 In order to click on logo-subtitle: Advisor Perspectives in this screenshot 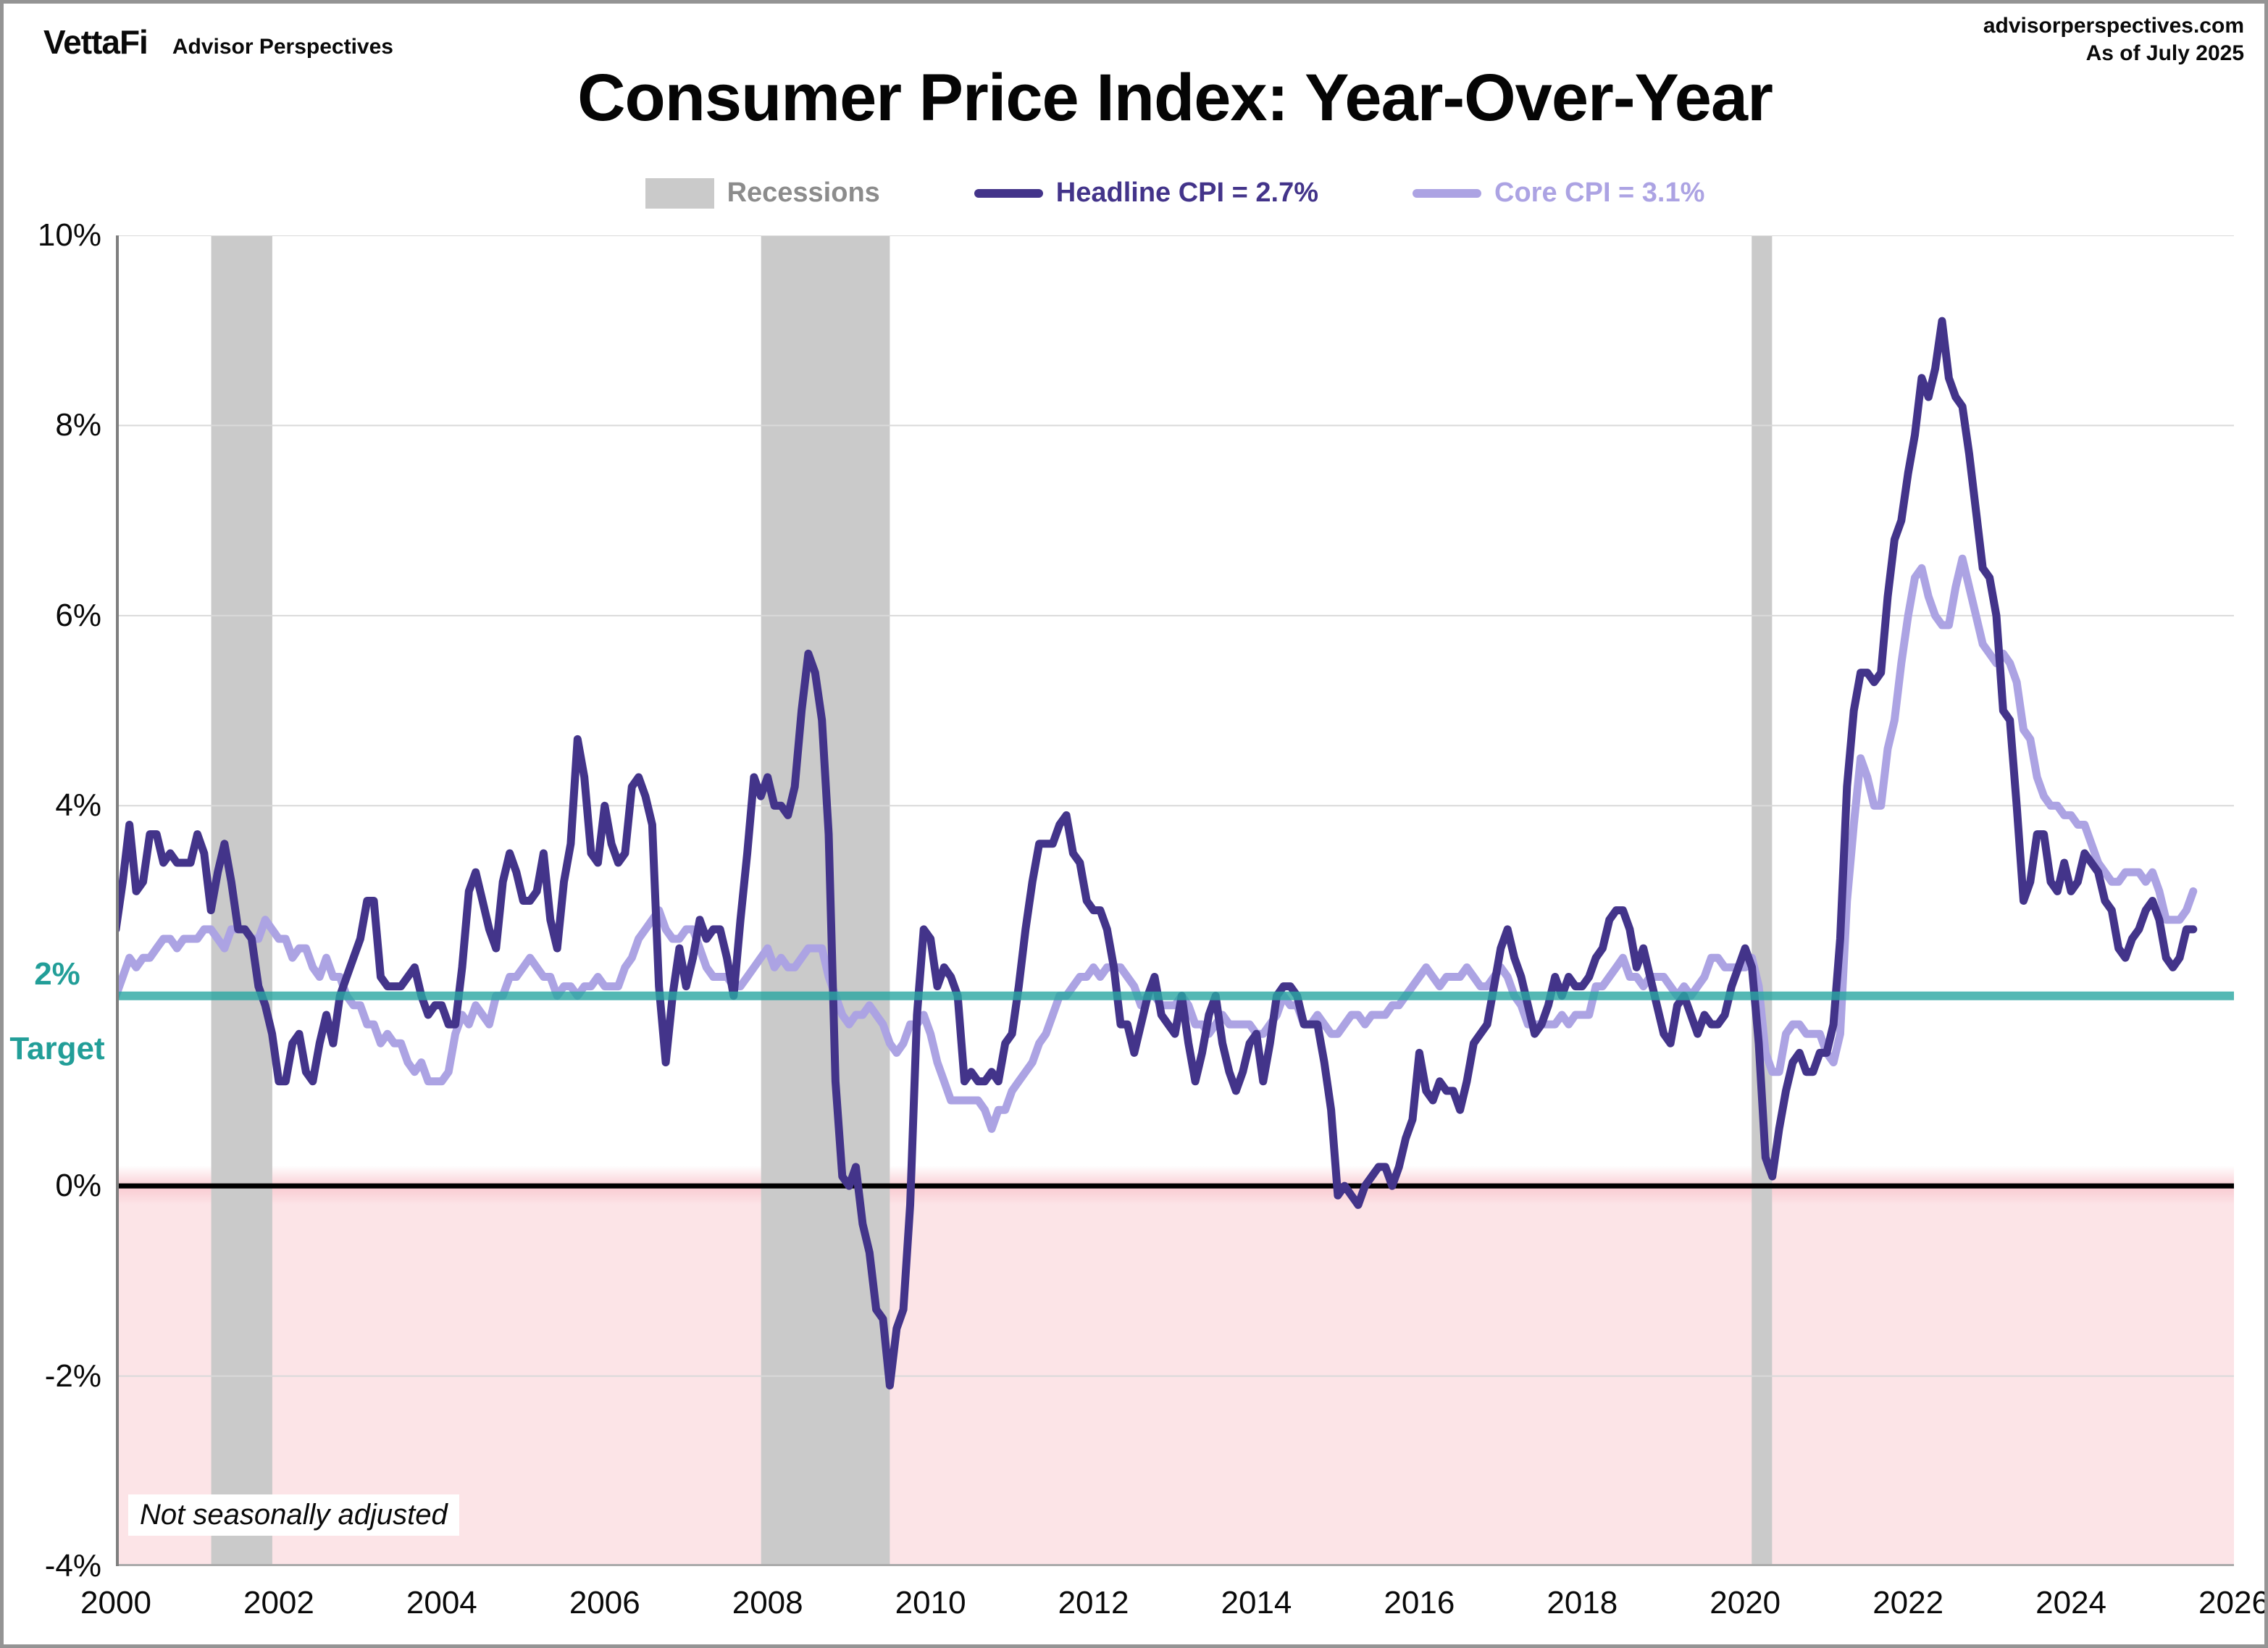, I will do `click(283, 47)`.